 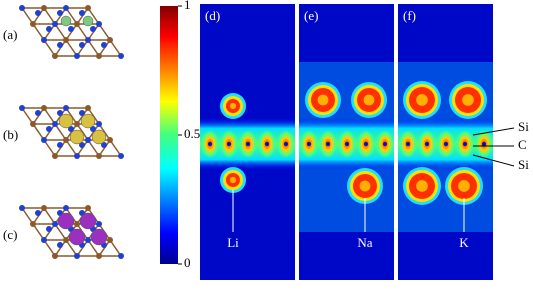 I want to click on atom-label: Li, so click(x=233, y=242).